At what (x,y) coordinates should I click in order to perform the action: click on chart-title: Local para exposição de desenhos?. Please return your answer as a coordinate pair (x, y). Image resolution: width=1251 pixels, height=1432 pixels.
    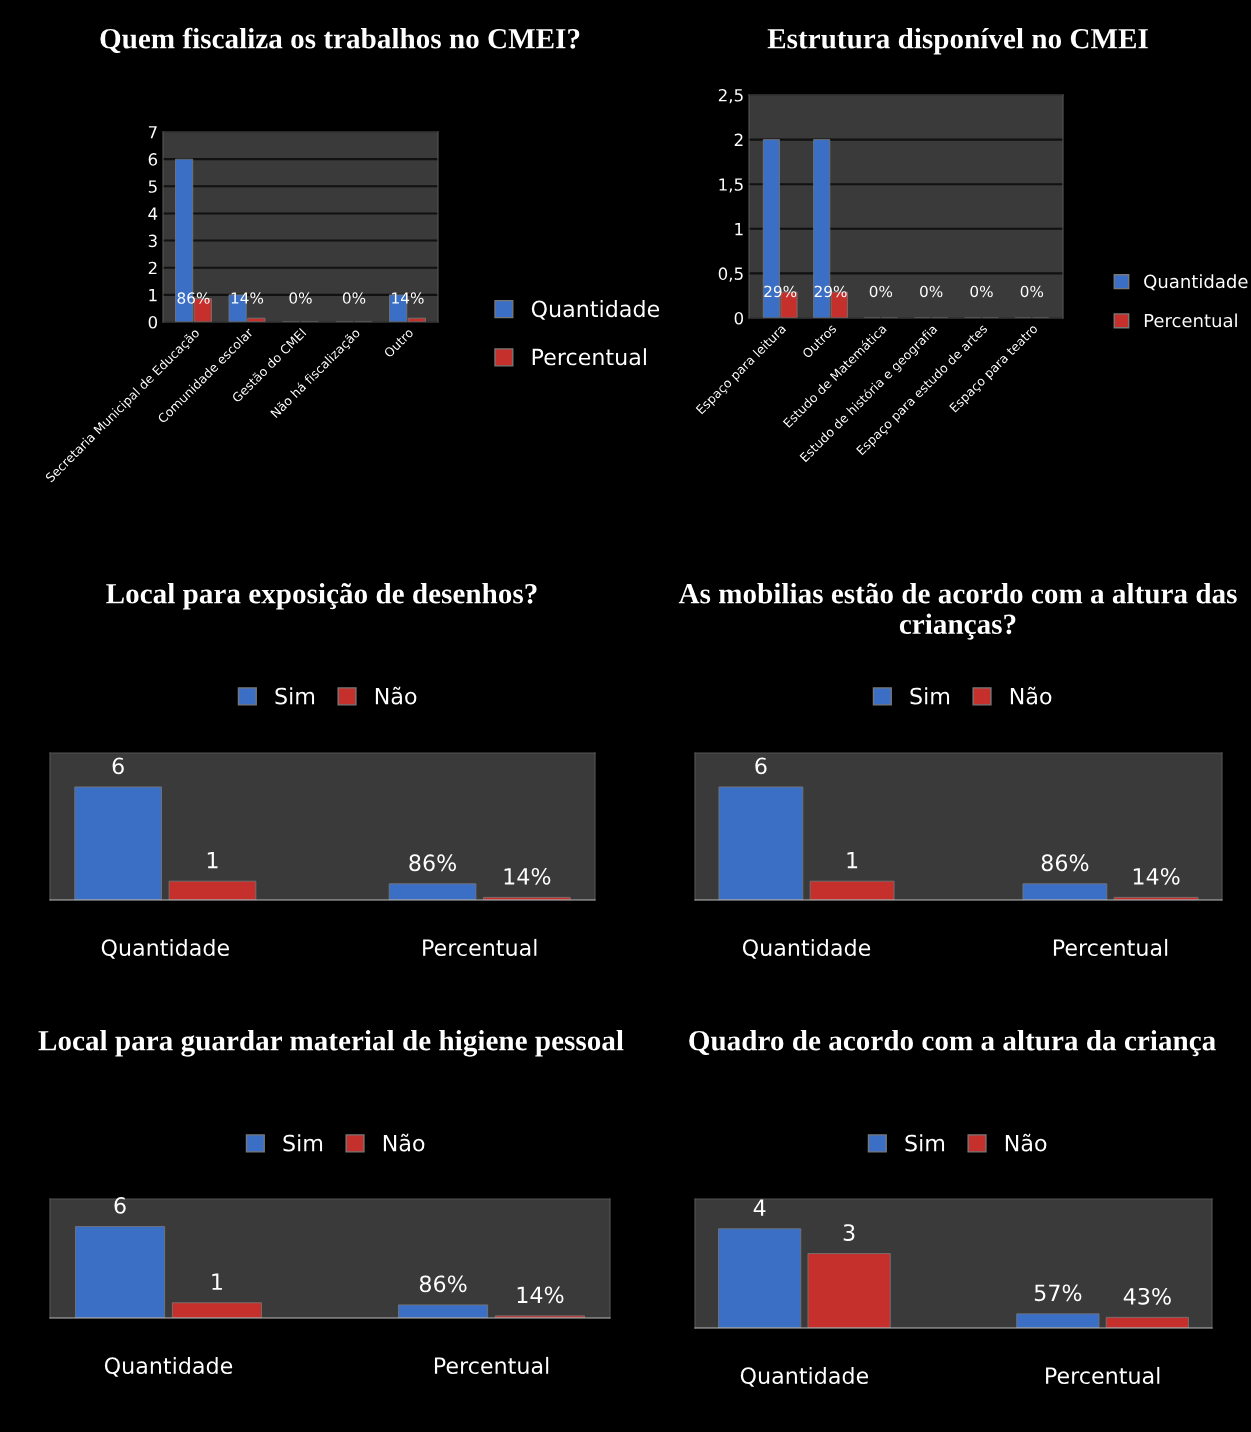
    Looking at the image, I should click on (321, 596).